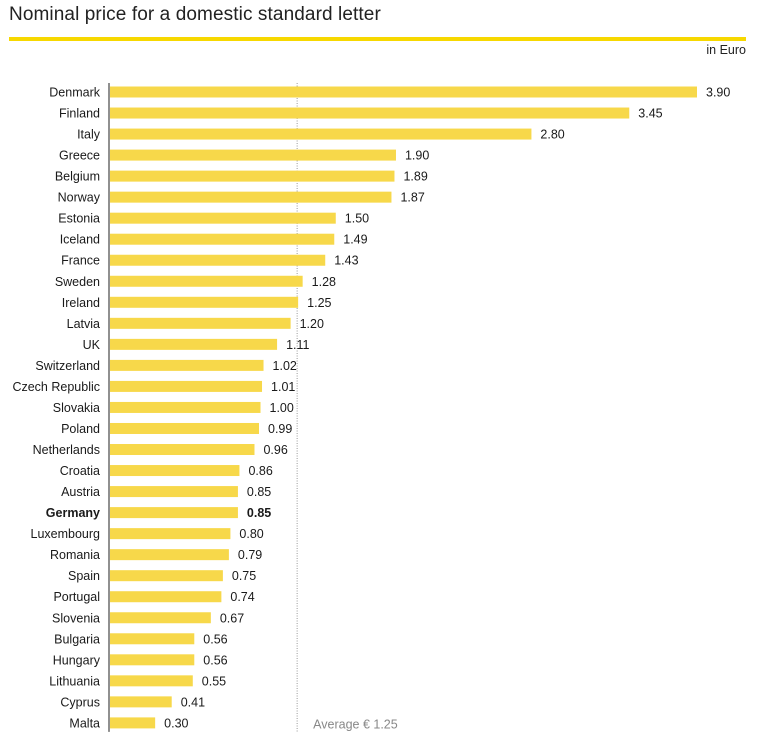  What do you see at coordinates (552, 135) in the screenshot?
I see `value-label: 2.80` at bounding box center [552, 135].